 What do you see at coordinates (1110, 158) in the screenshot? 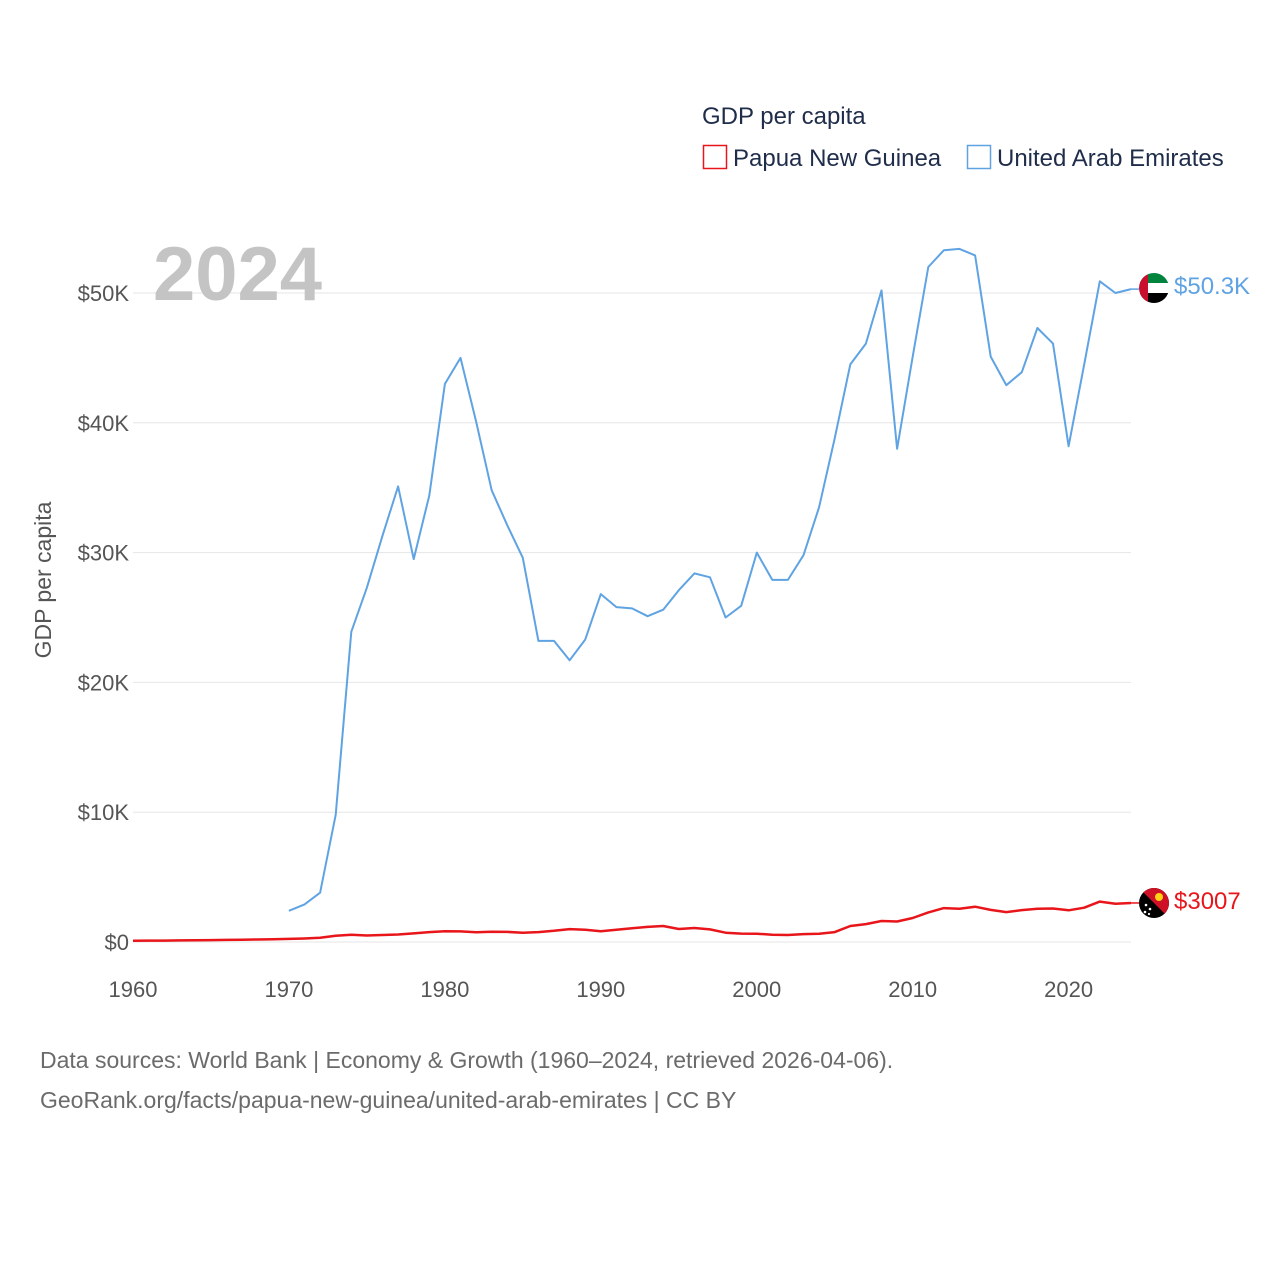
I see `legend-label-united-arab-emirates: United Arab Emirates` at bounding box center [1110, 158].